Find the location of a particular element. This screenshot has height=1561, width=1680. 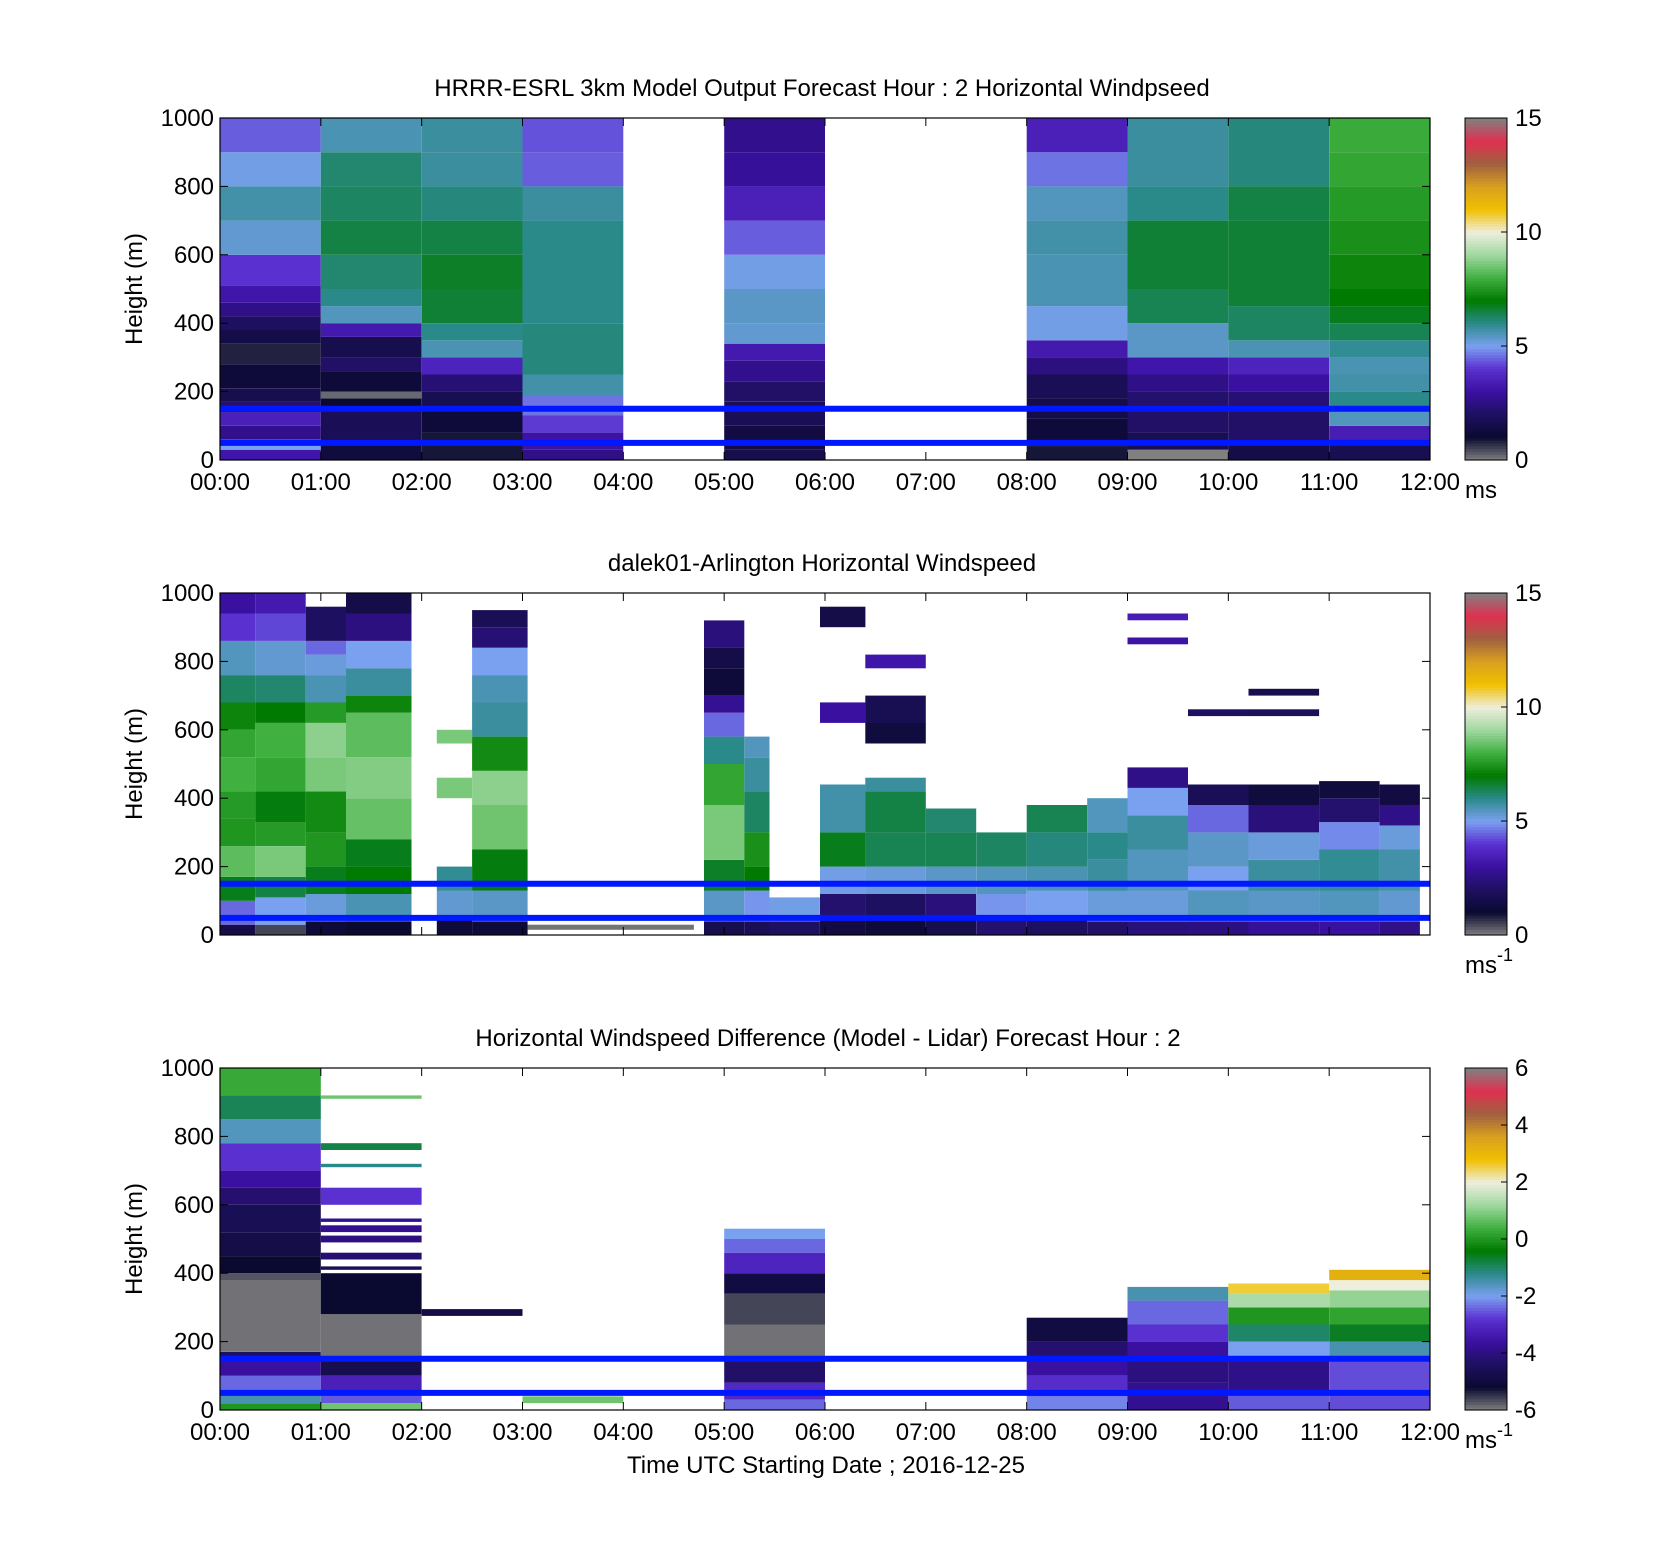

x-tick-label: 12:00 is located at coordinates (1430, 1432).